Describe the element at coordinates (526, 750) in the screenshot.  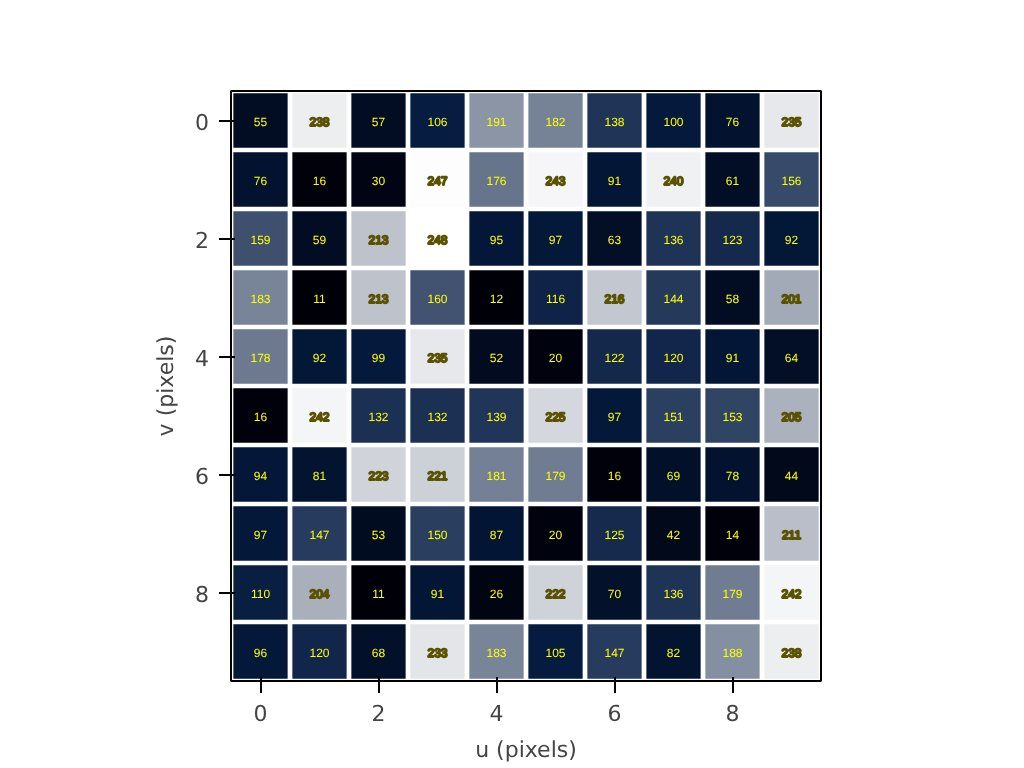
I see `x-axis-title: u (pixels)` at that location.